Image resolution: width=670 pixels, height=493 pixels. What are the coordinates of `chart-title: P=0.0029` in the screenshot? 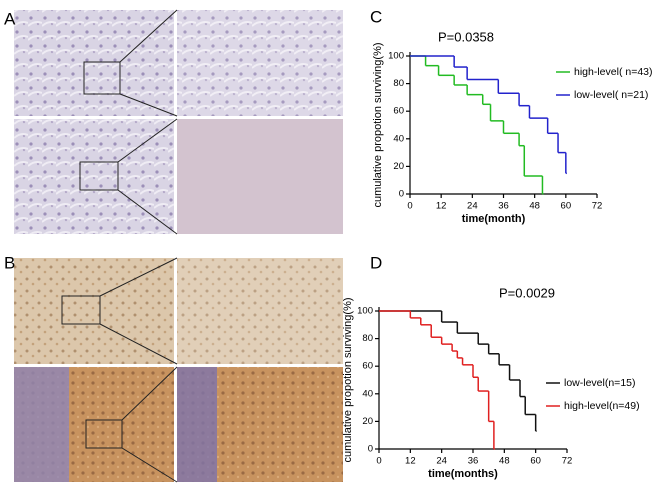 It's located at (527, 292).